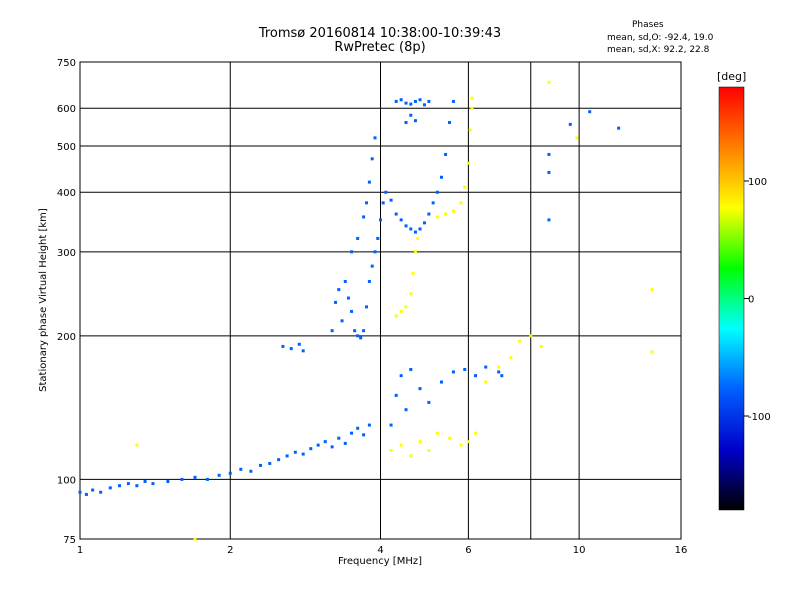 The image size is (800, 600). What do you see at coordinates (658, 50) in the screenshot?
I see `phase-stats-x: mean, sd,X: 92.2, 22.8` at bounding box center [658, 50].